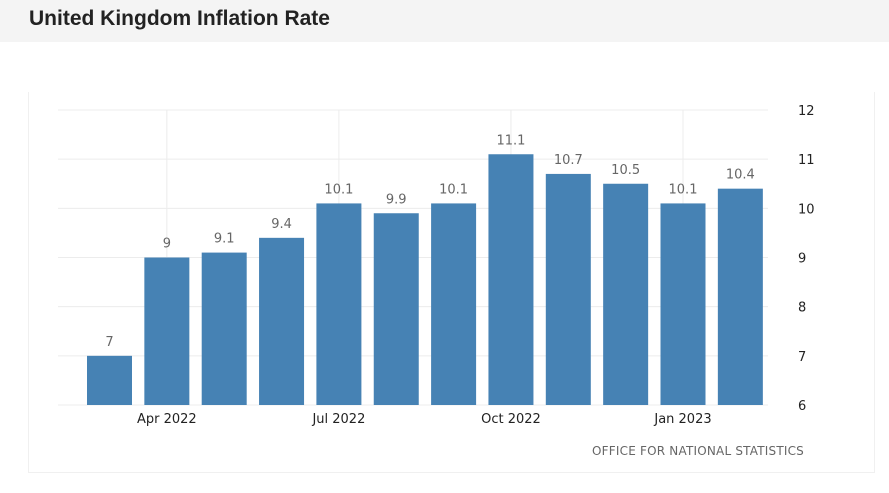 The image size is (889, 493). Describe the element at coordinates (224, 239) in the screenshot. I see `bar-value-label: 9.1` at that location.